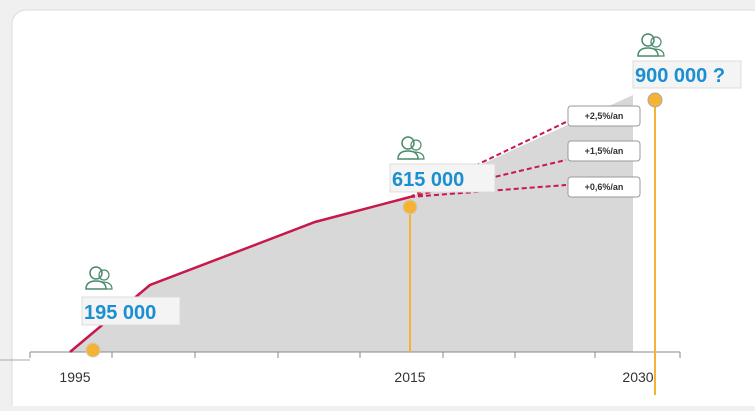  I want to click on scenario-label: +1,5%/an, so click(604, 151).